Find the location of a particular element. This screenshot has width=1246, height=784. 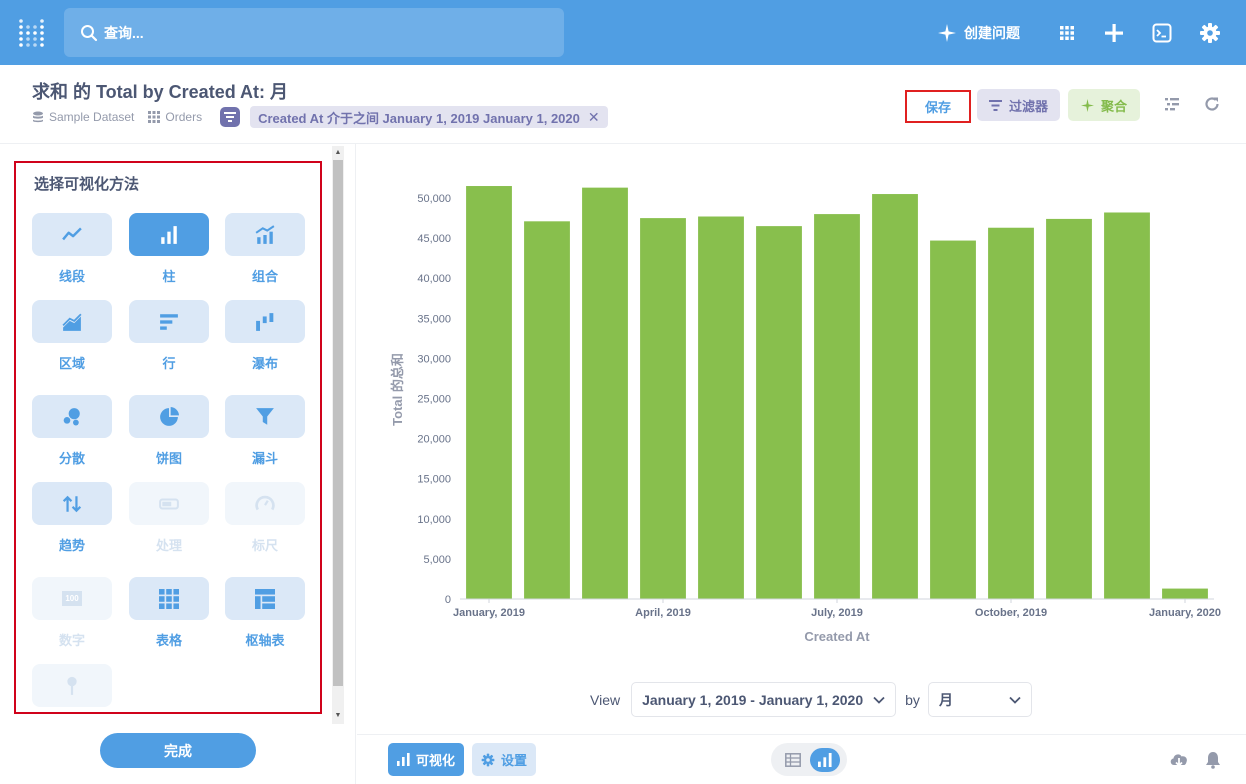

scroll-up-icon: ▲ is located at coordinates (338, 152).